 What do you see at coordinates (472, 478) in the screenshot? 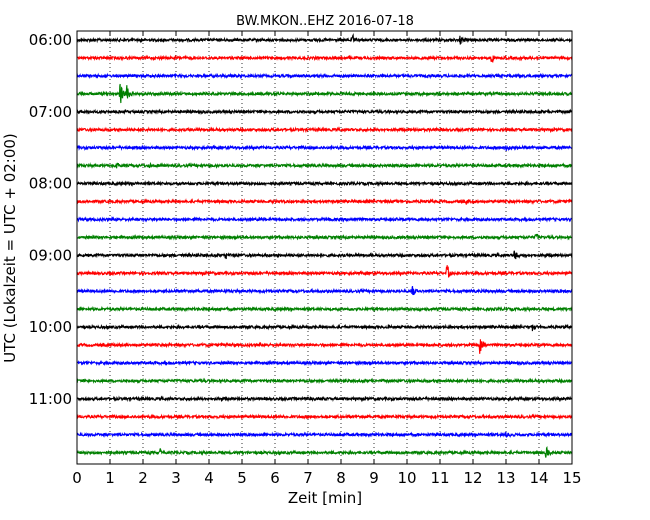
I see `x-tick-label: 12` at bounding box center [472, 478].